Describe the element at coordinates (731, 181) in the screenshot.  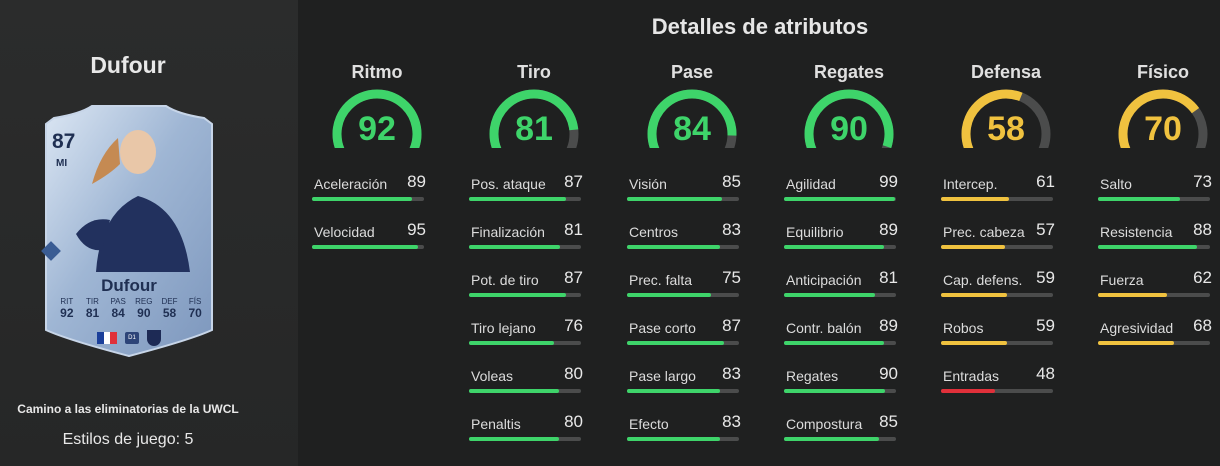
I see `stat-value: 85` at that location.